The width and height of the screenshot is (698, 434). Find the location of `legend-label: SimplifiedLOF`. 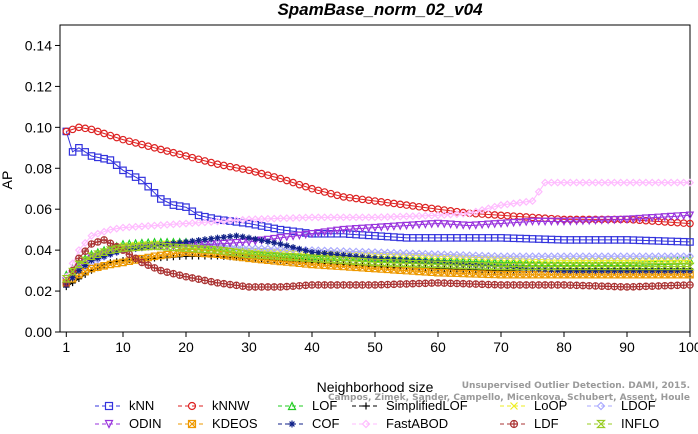

legend-label: SimplifiedLOF is located at coordinates (427, 405).